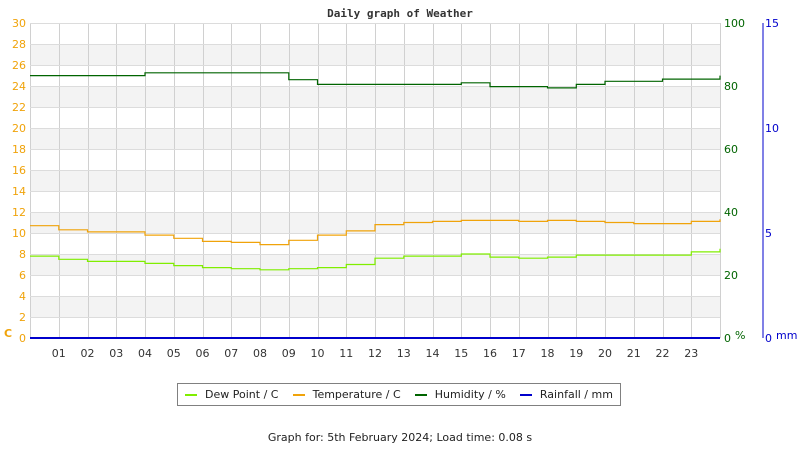 The height and width of the screenshot is (450, 800). I want to click on svg-text: 06, so click(203, 353).